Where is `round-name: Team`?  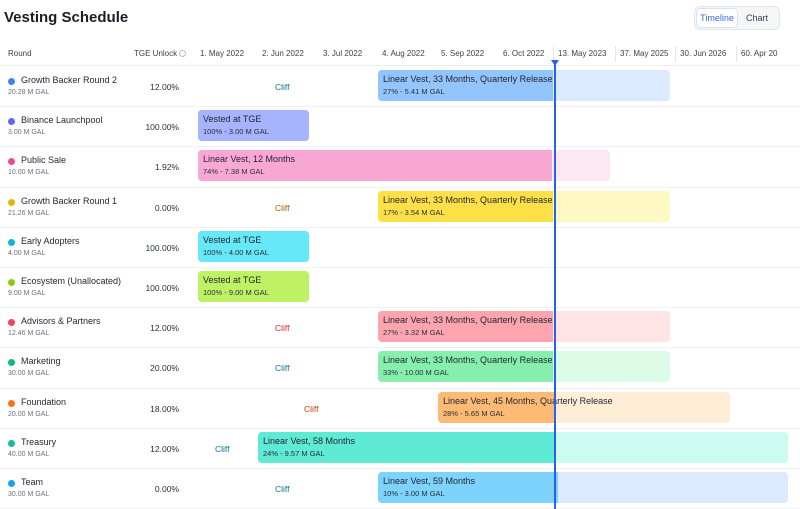
round-name: Team is located at coordinates (32, 481).